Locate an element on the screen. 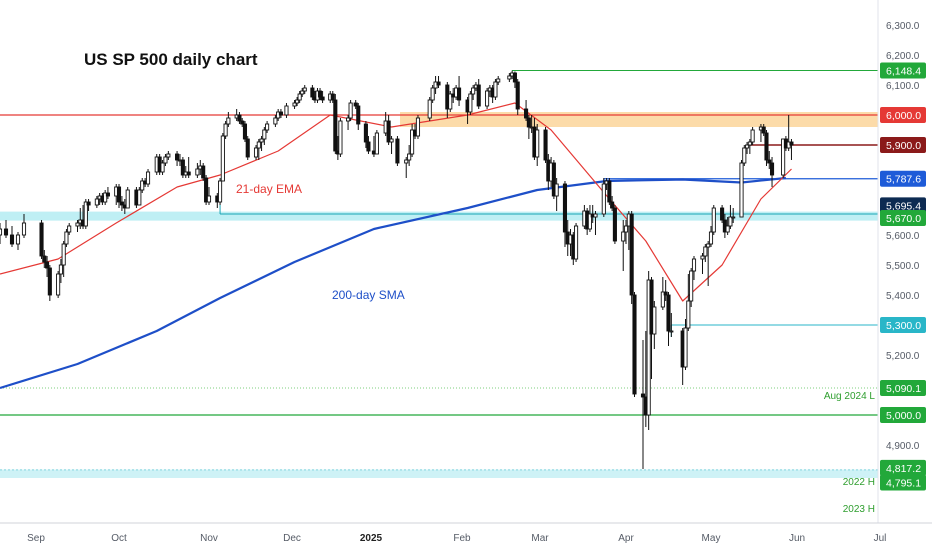 The image size is (932, 550). x-tick-label: Oct is located at coordinates (119, 538).